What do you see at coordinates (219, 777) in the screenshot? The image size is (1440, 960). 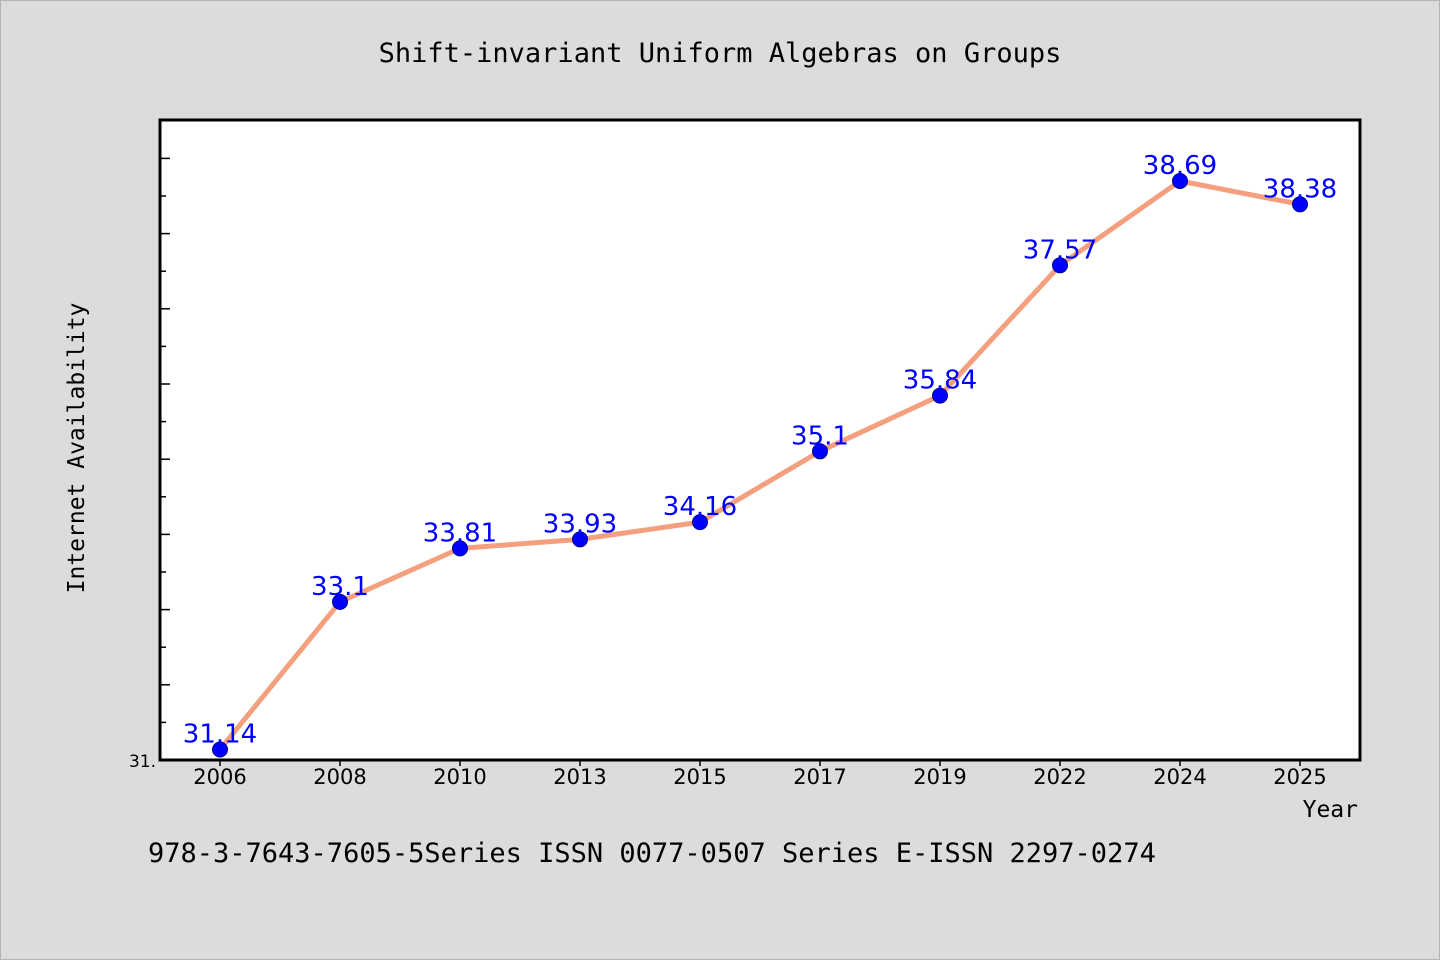 I see `x-tick-label: 2006` at bounding box center [219, 777].